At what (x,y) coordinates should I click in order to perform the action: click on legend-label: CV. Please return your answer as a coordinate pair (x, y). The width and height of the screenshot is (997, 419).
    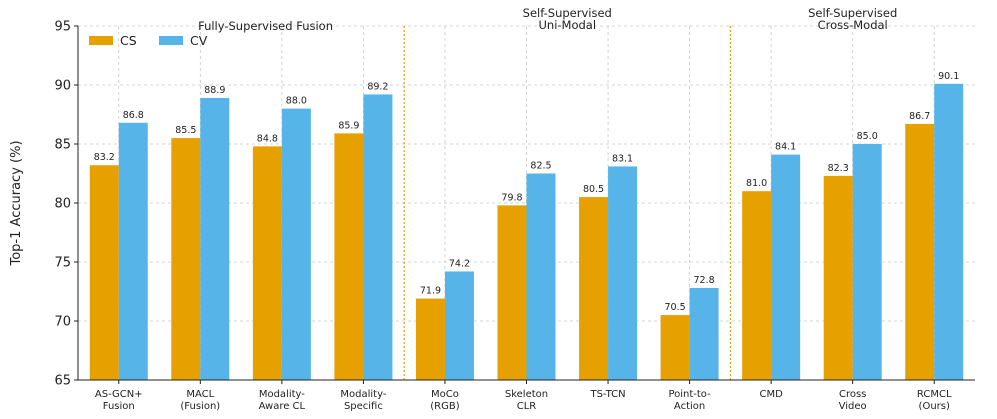
    Looking at the image, I should click on (199, 40).